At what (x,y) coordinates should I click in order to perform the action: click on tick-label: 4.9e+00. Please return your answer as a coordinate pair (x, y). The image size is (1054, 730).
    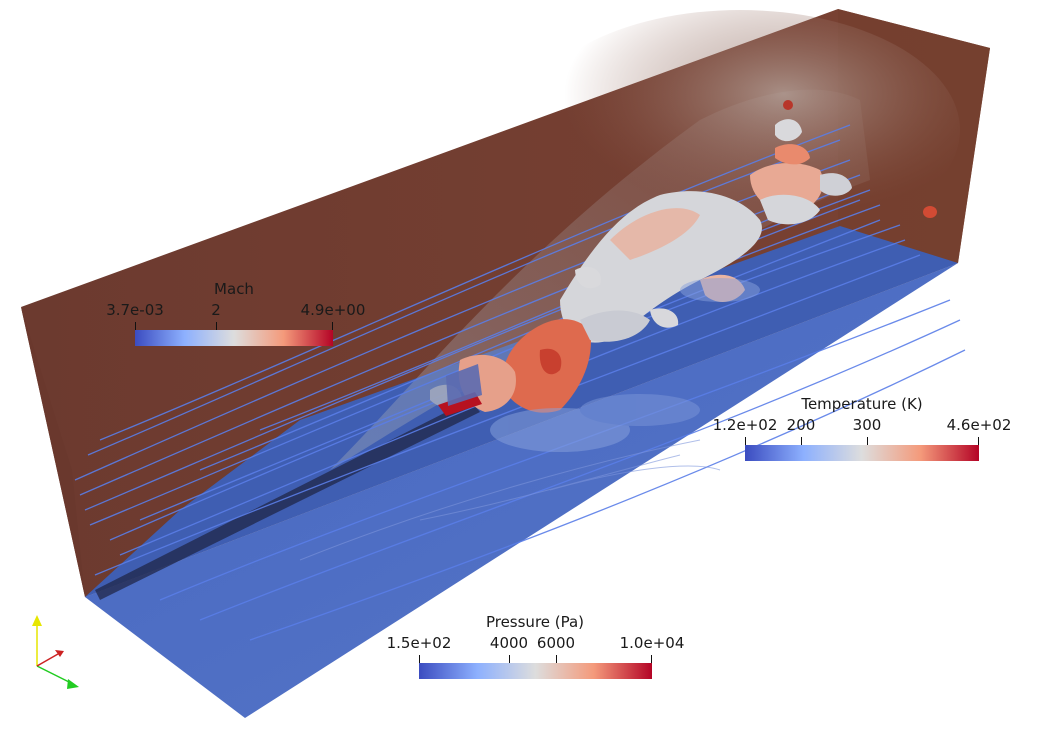
    Looking at the image, I should click on (333, 310).